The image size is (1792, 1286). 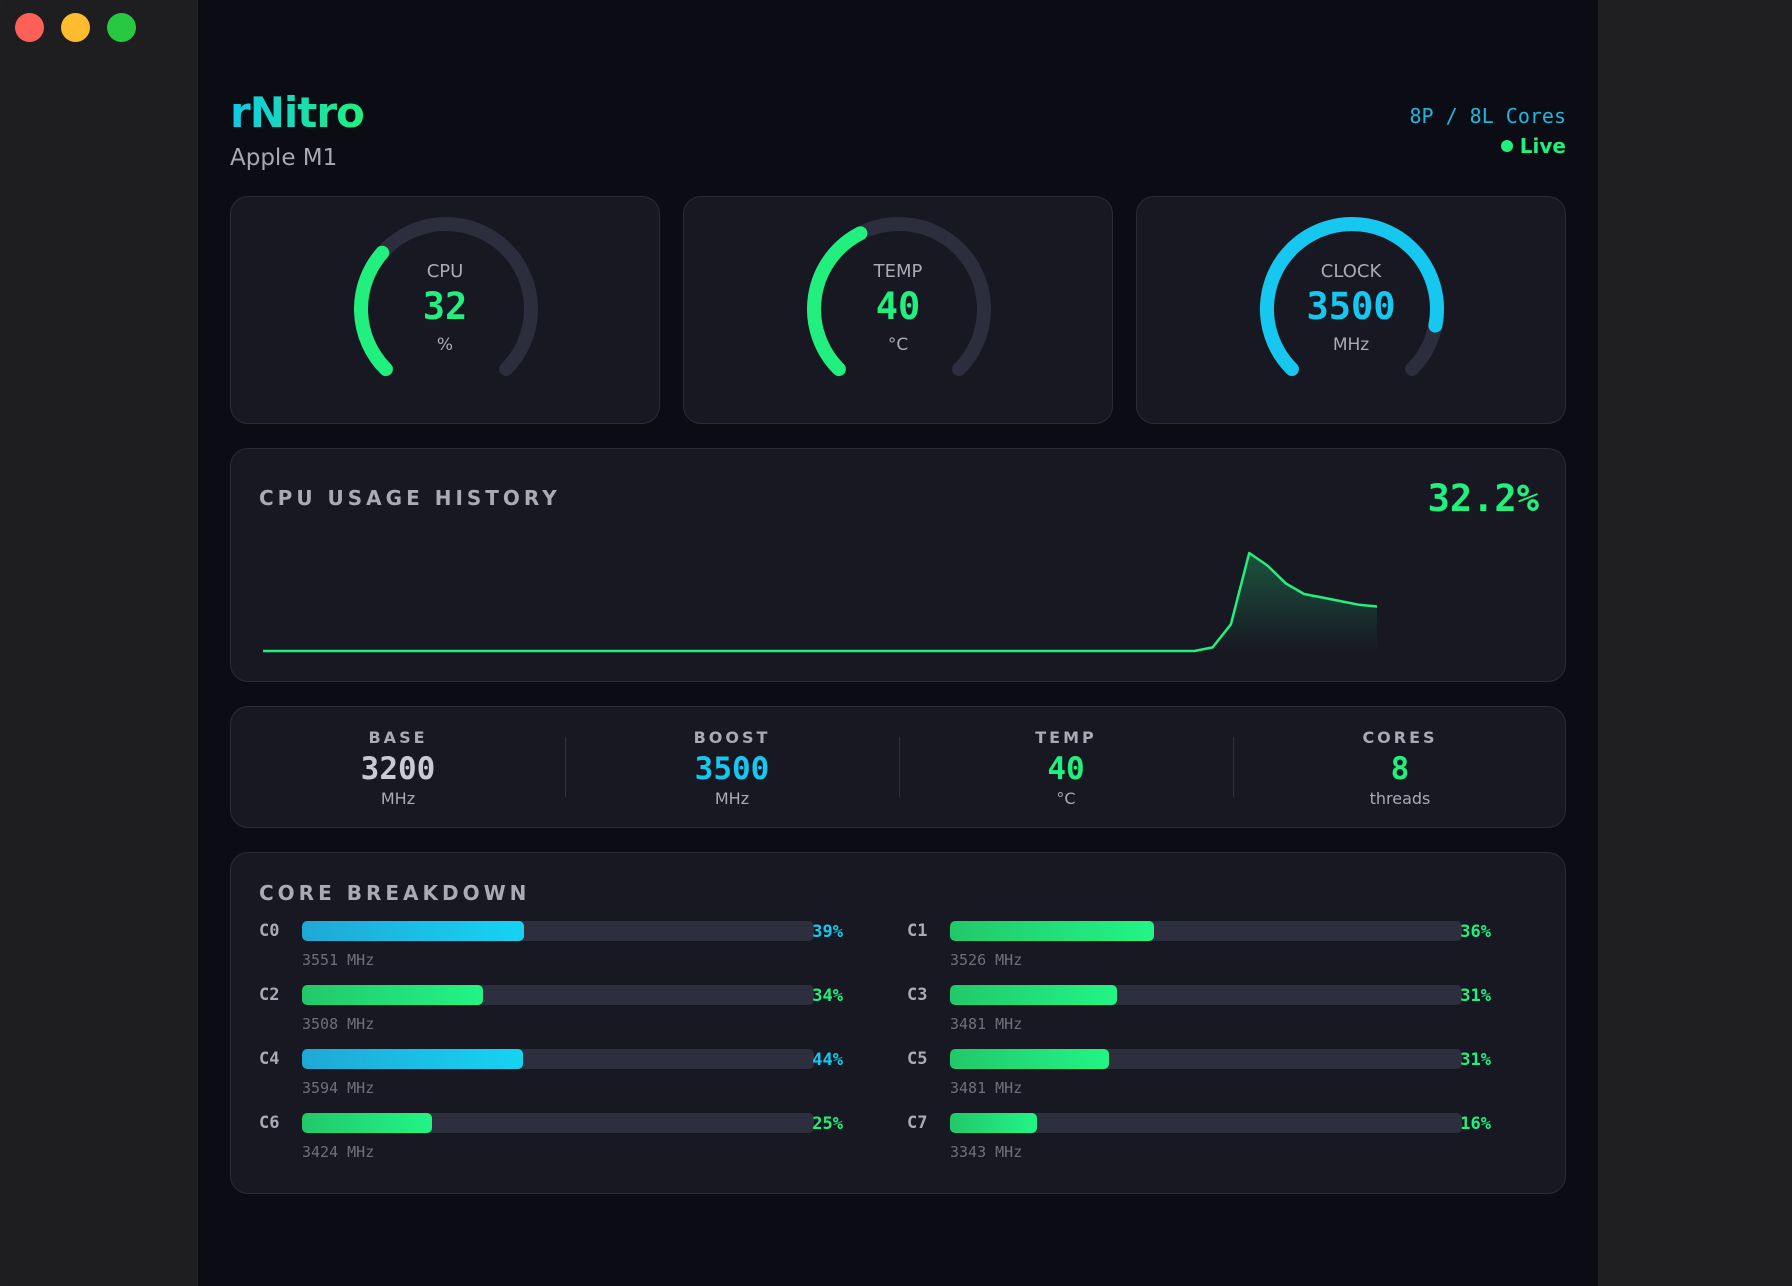 I want to click on temp-gauge-label: TEMP, so click(x=898, y=271).